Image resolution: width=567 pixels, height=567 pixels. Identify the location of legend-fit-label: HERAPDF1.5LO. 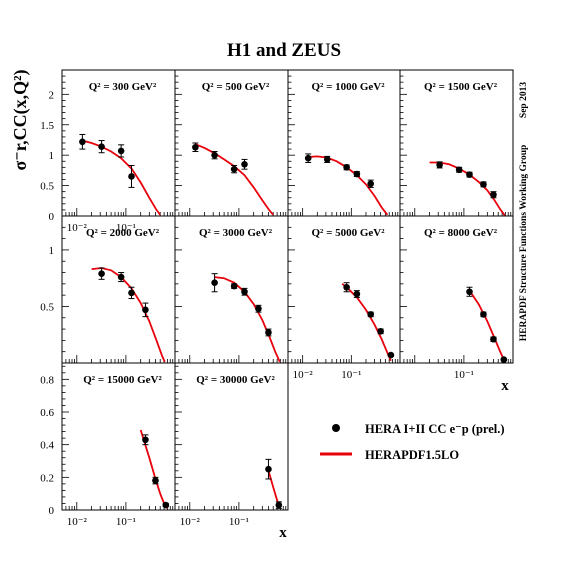
(412, 455).